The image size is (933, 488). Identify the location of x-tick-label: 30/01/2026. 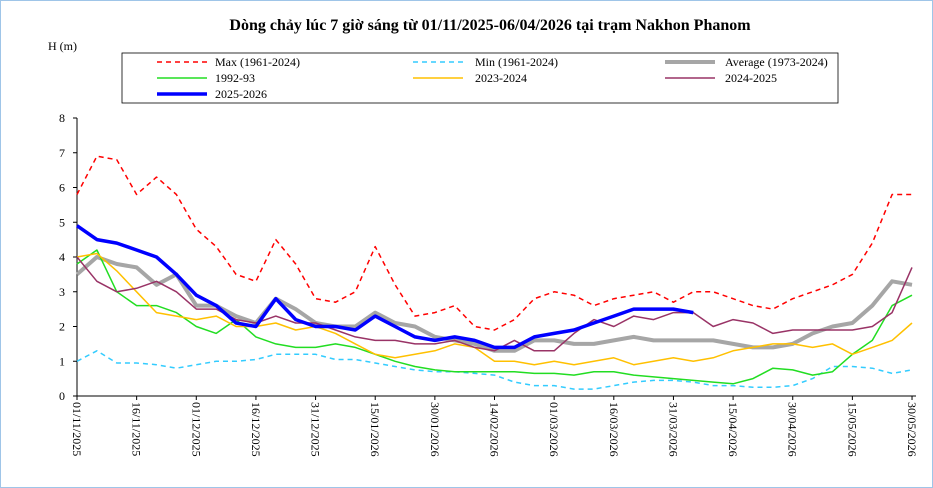
(435, 429).